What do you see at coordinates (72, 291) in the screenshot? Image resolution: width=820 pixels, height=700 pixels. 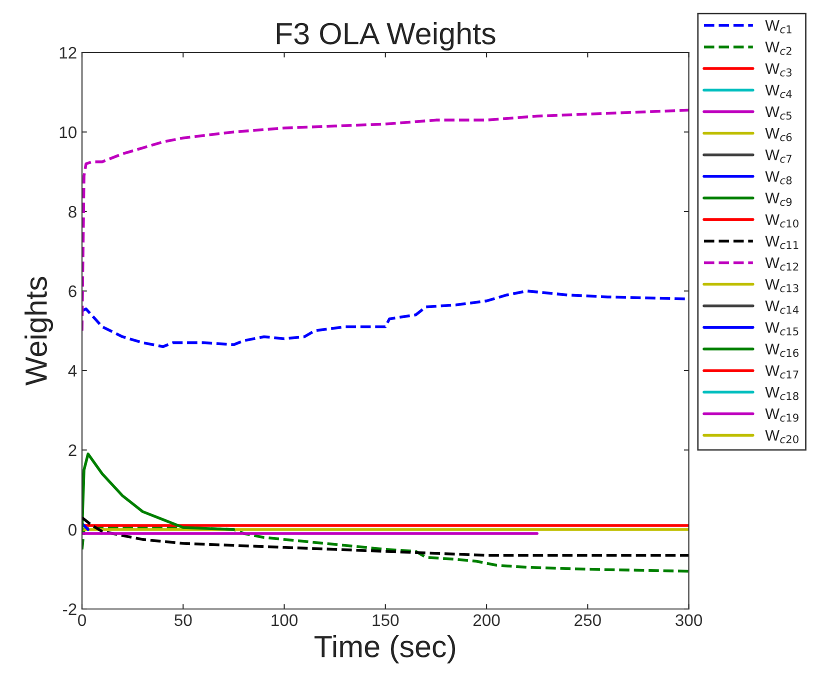 I see `y-tick-label: 6` at bounding box center [72, 291].